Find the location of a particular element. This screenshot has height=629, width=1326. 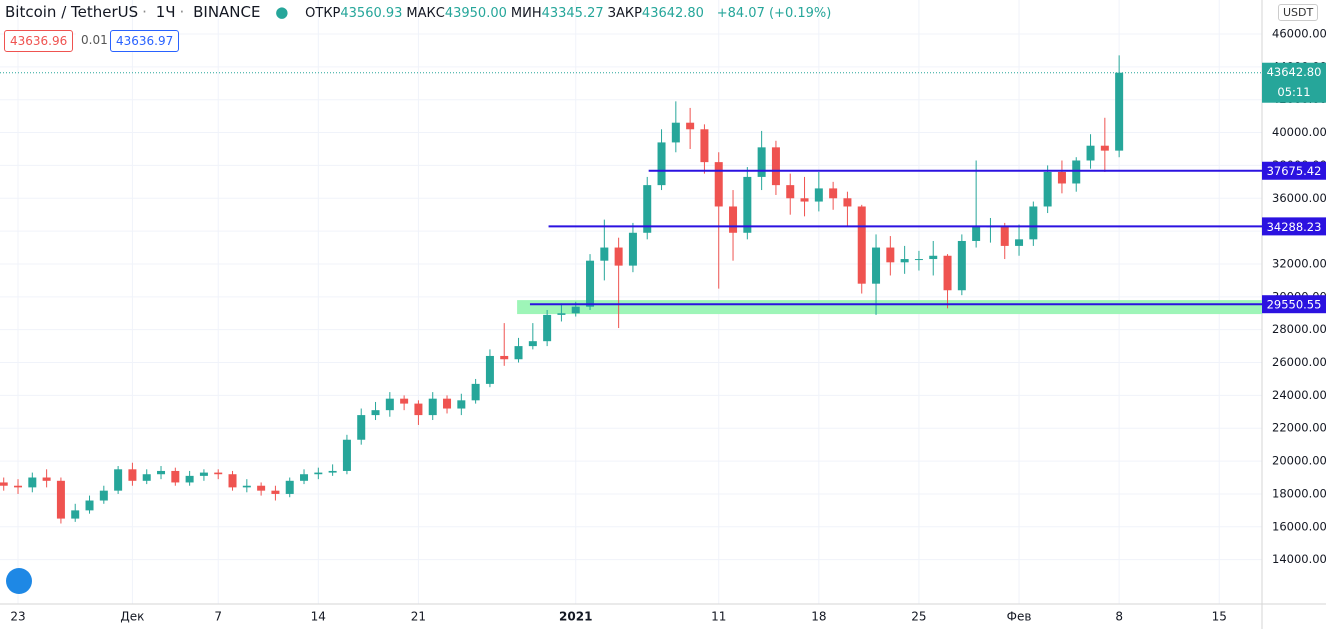

symbol: Bitcoin / TetherUS is located at coordinates (72, 12).